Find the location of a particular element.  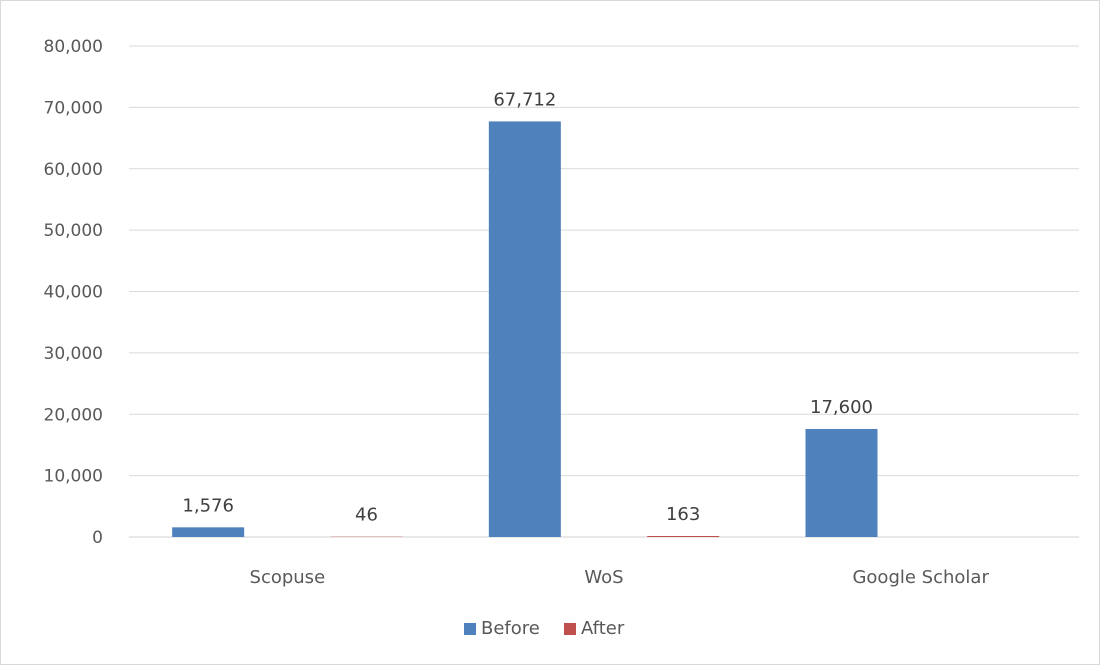

legend: Before After is located at coordinates (544, 628).